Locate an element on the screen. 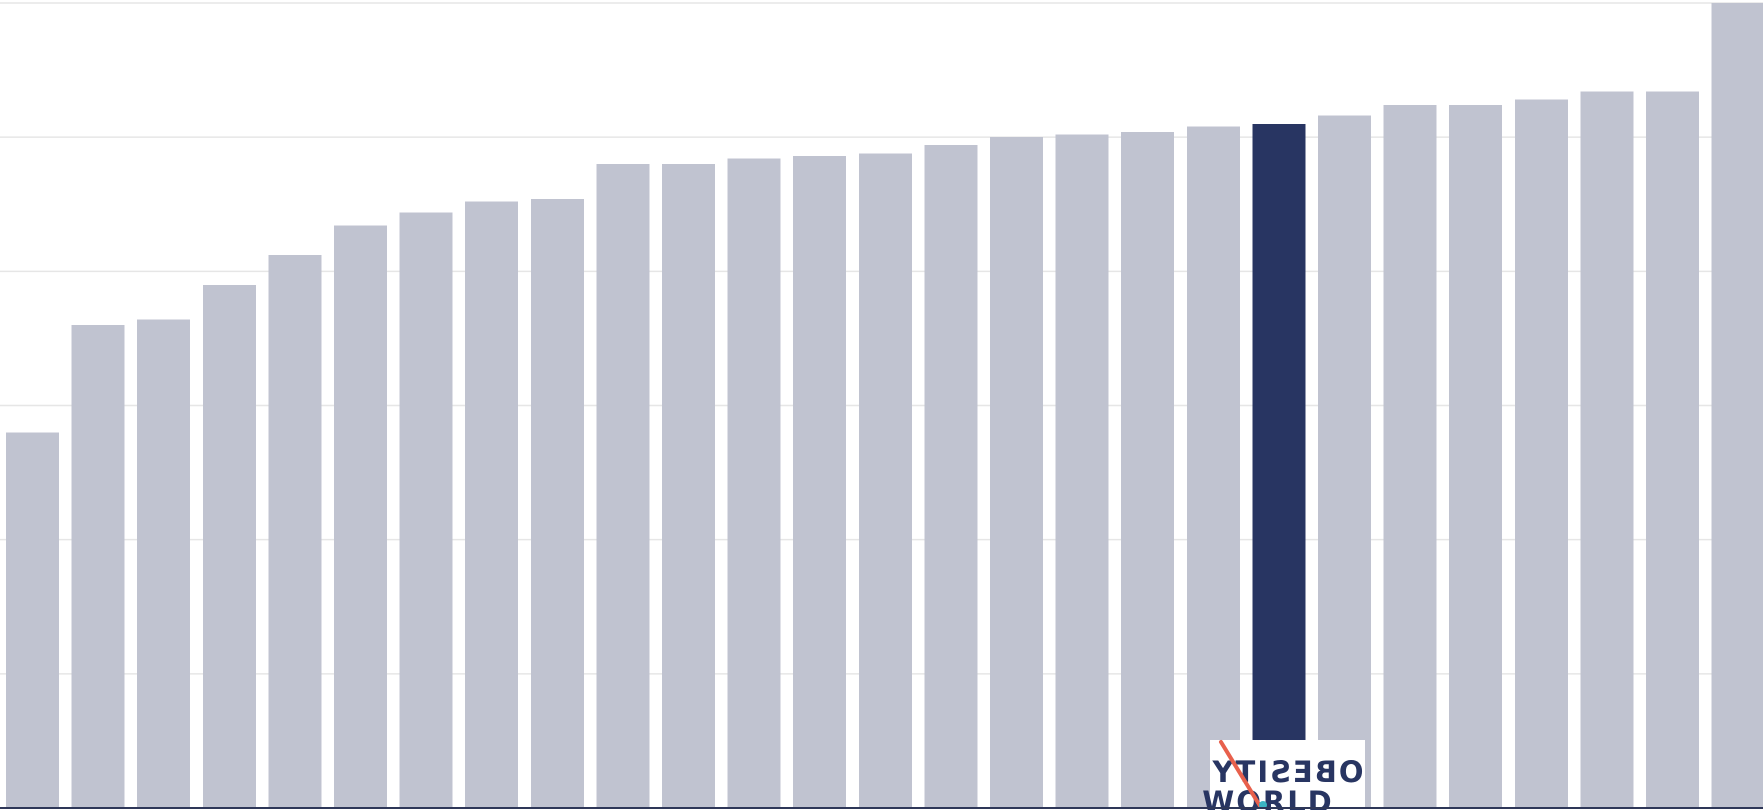 This screenshot has width=1763, height=810. logo-background is located at coordinates (1287, 775).